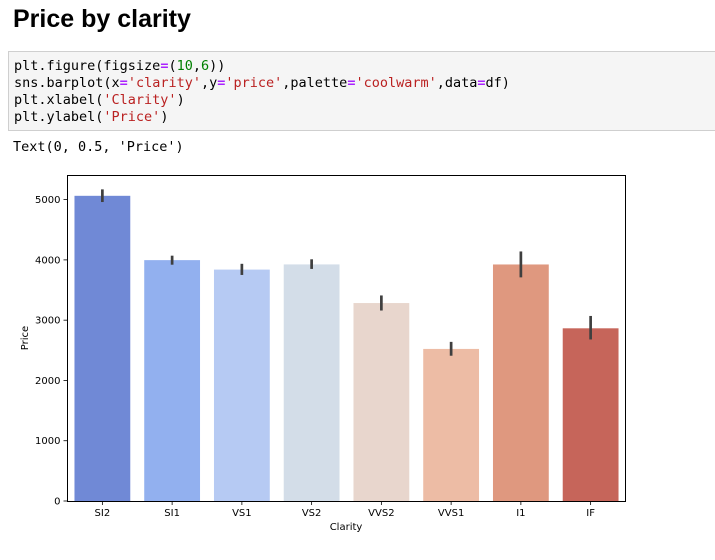 The width and height of the screenshot is (715, 560). Describe the element at coordinates (99, 100) in the screenshot. I see `code-line-xlabel: plt.xlabel('Clarity')` at that location.